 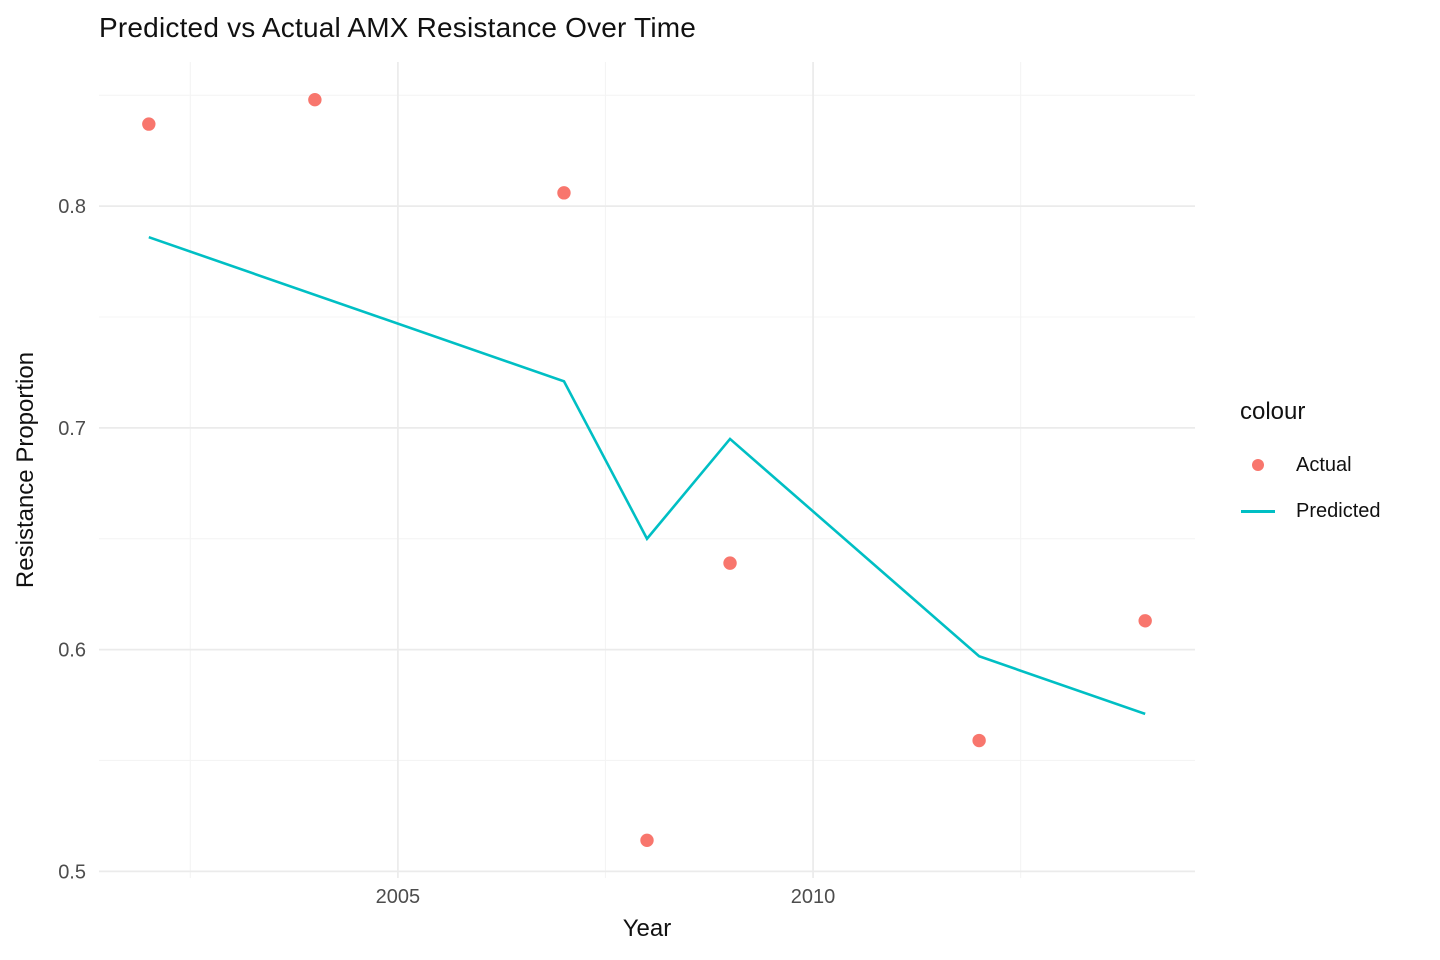 I want to click on legend-item-label: Actual, so click(x=1324, y=464).